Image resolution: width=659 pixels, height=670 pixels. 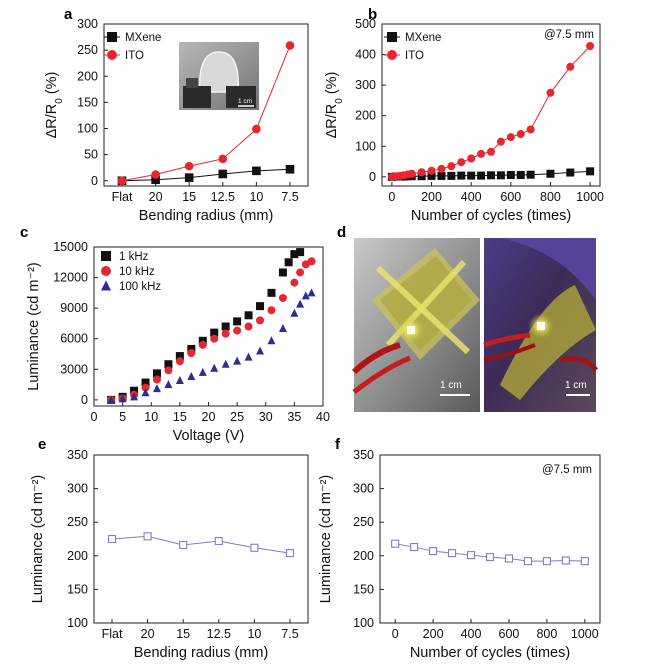 What do you see at coordinates (91, 155) in the screenshot?
I see `y-tick-label: 50` at bounding box center [91, 155].